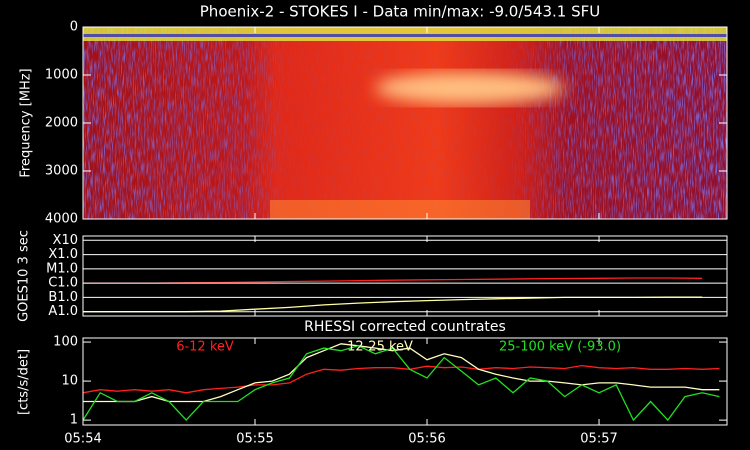 The image size is (750, 450). Describe the element at coordinates (61, 171) in the screenshot. I see `y-tick-label: 3000` at that location.